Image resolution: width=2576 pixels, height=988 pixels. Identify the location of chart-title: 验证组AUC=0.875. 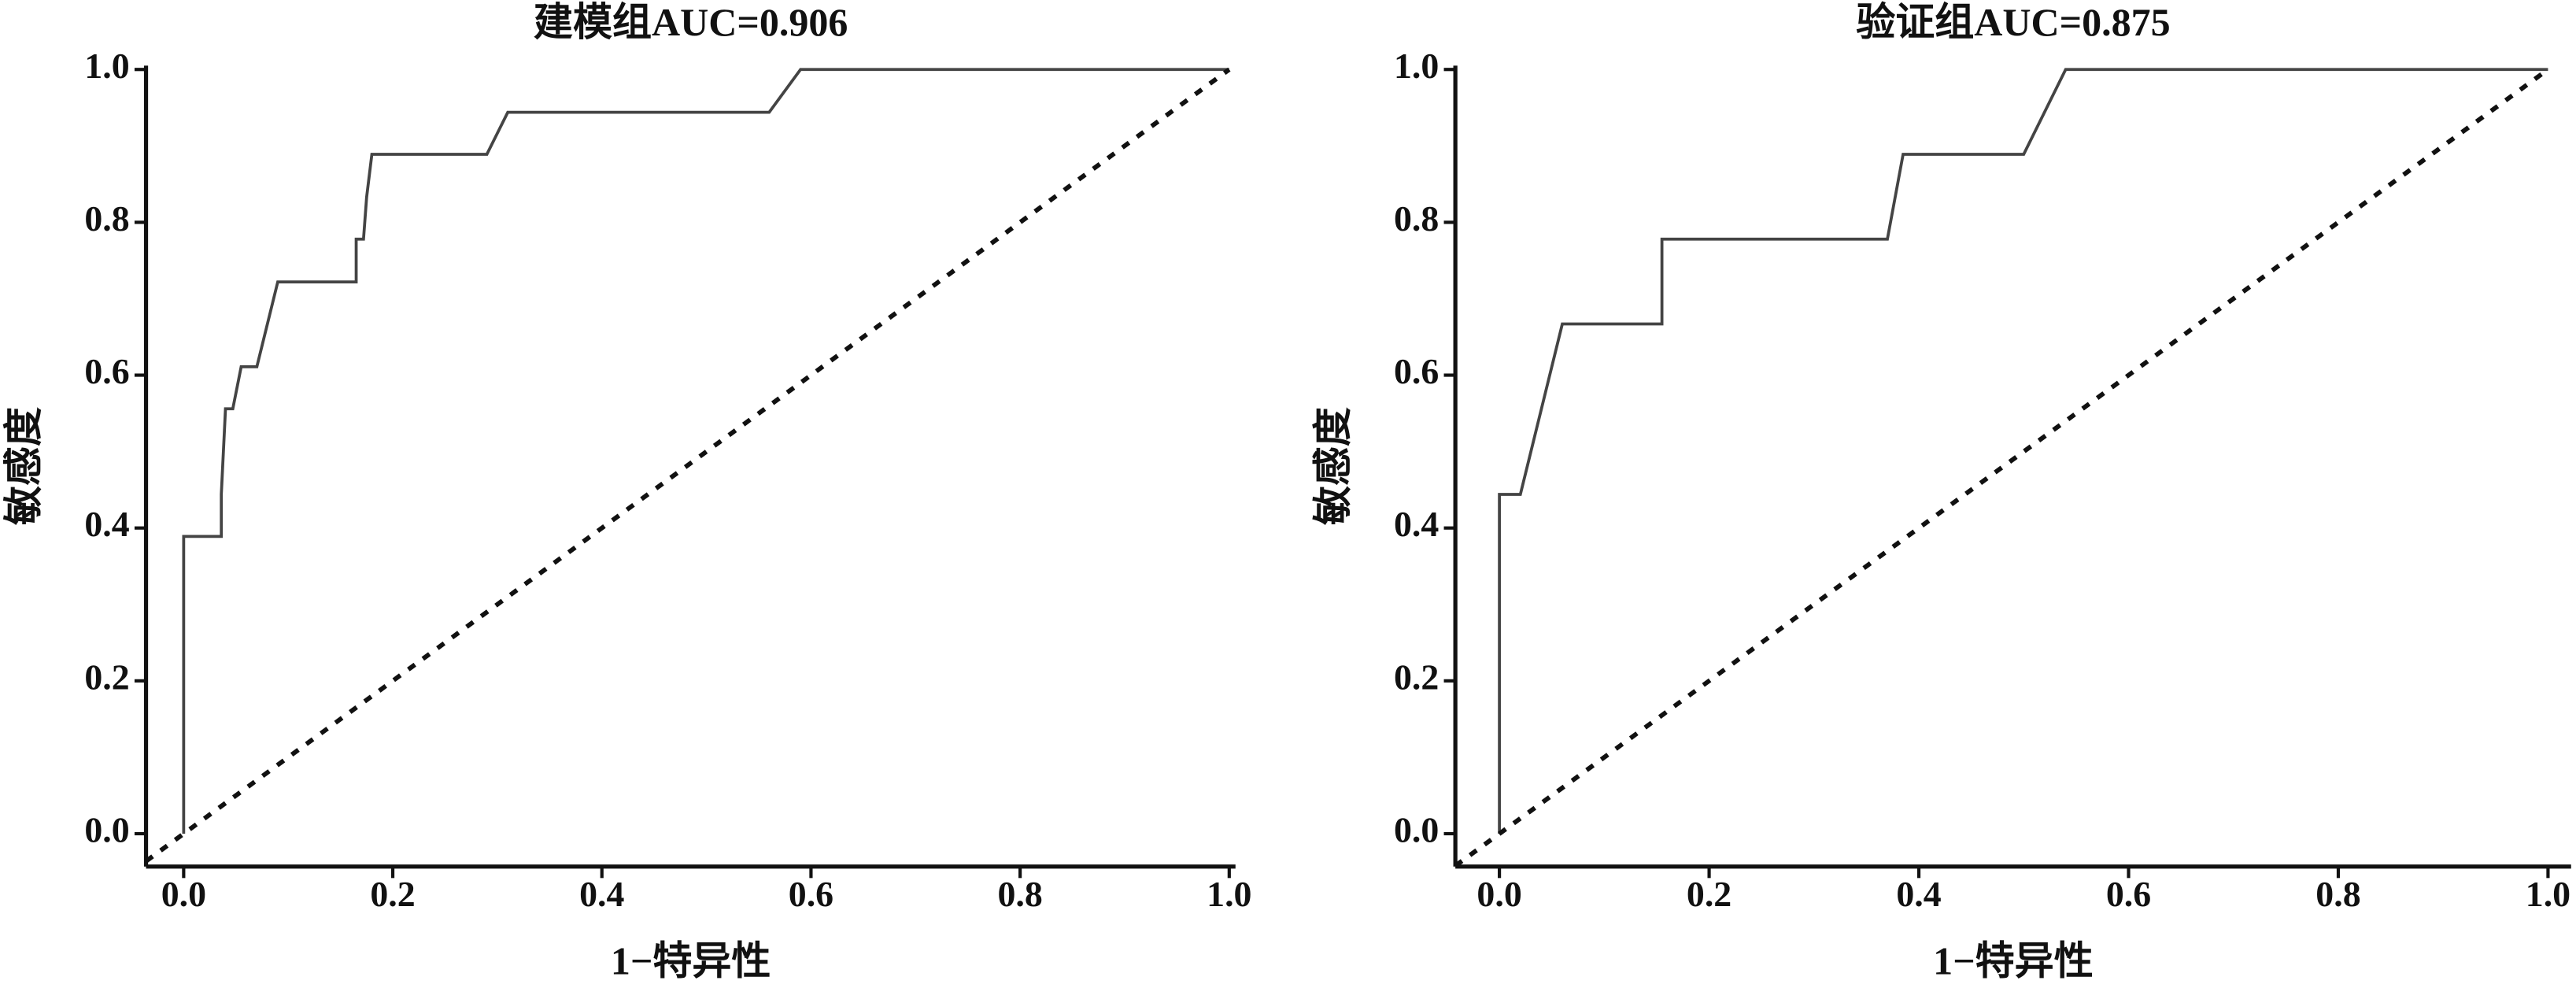
(2013, 22).